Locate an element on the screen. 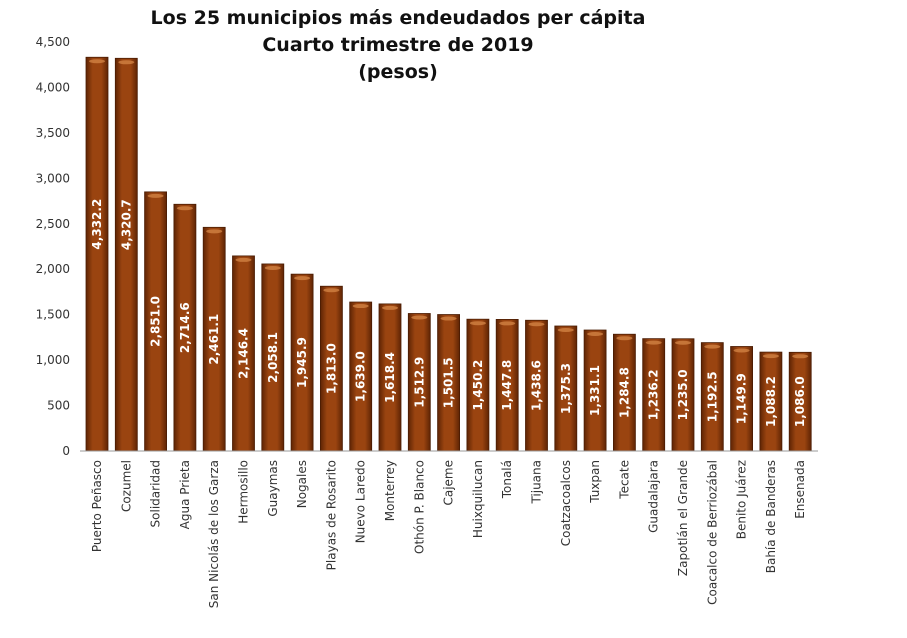 The width and height of the screenshot is (907, 638). x-category-label: Playas de Rosarito is located at coordinates (331, 515).